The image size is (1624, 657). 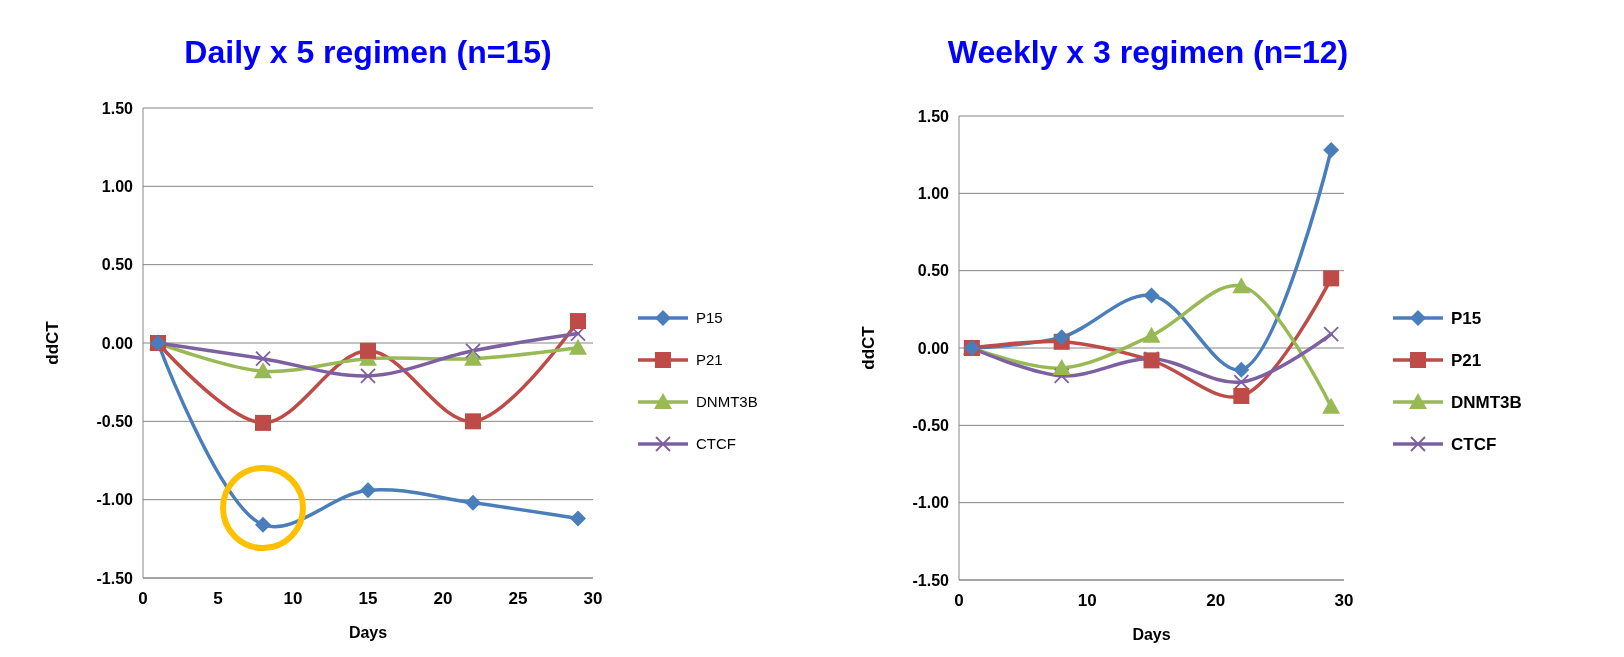 I want to click on x-tick-label: 15, so click(x=368, y=598).